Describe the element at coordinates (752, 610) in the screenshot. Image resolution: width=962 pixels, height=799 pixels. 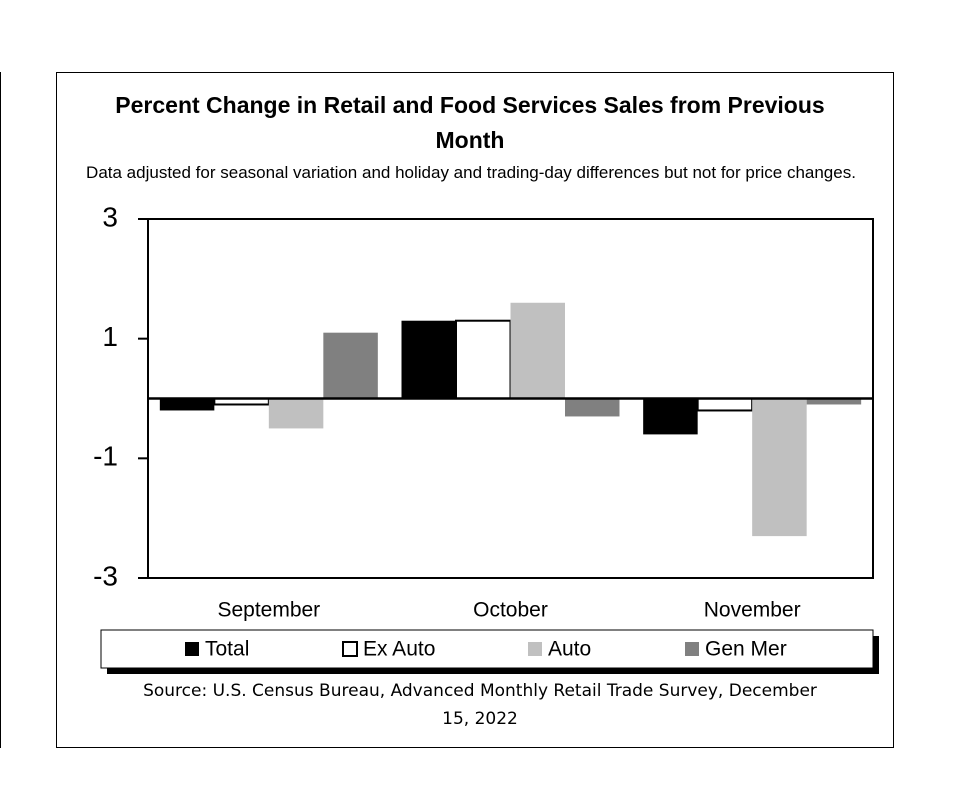
I see `x-tick-label: November` at that location.